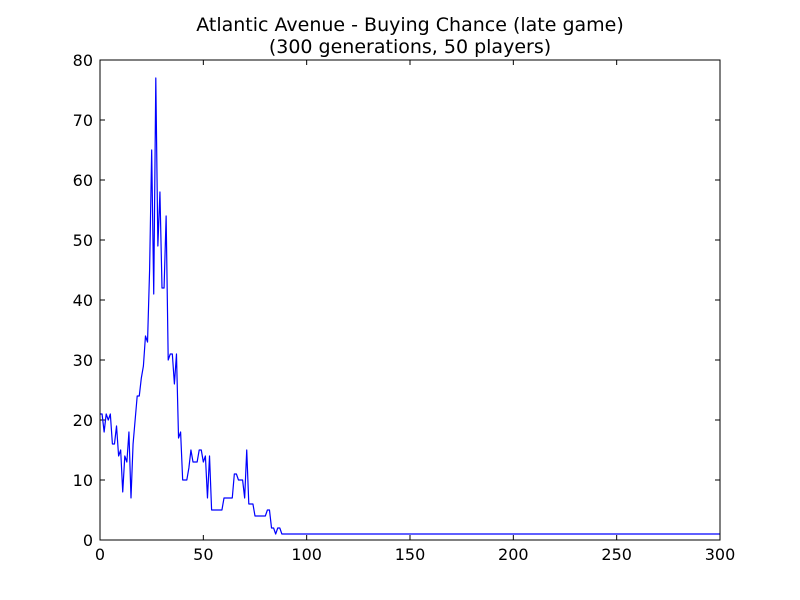 The height and width of the screenshot is (600, 800). I want to click on x-tick-label: 150, so click(410, 554).